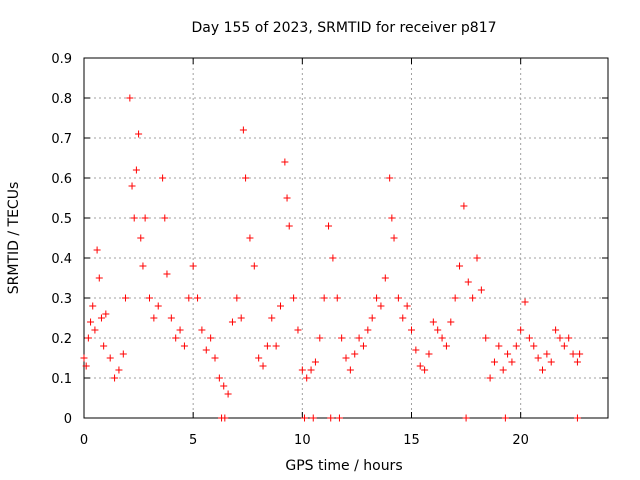  I want to click on y-tick-label: 0.1, so click(61, 379).